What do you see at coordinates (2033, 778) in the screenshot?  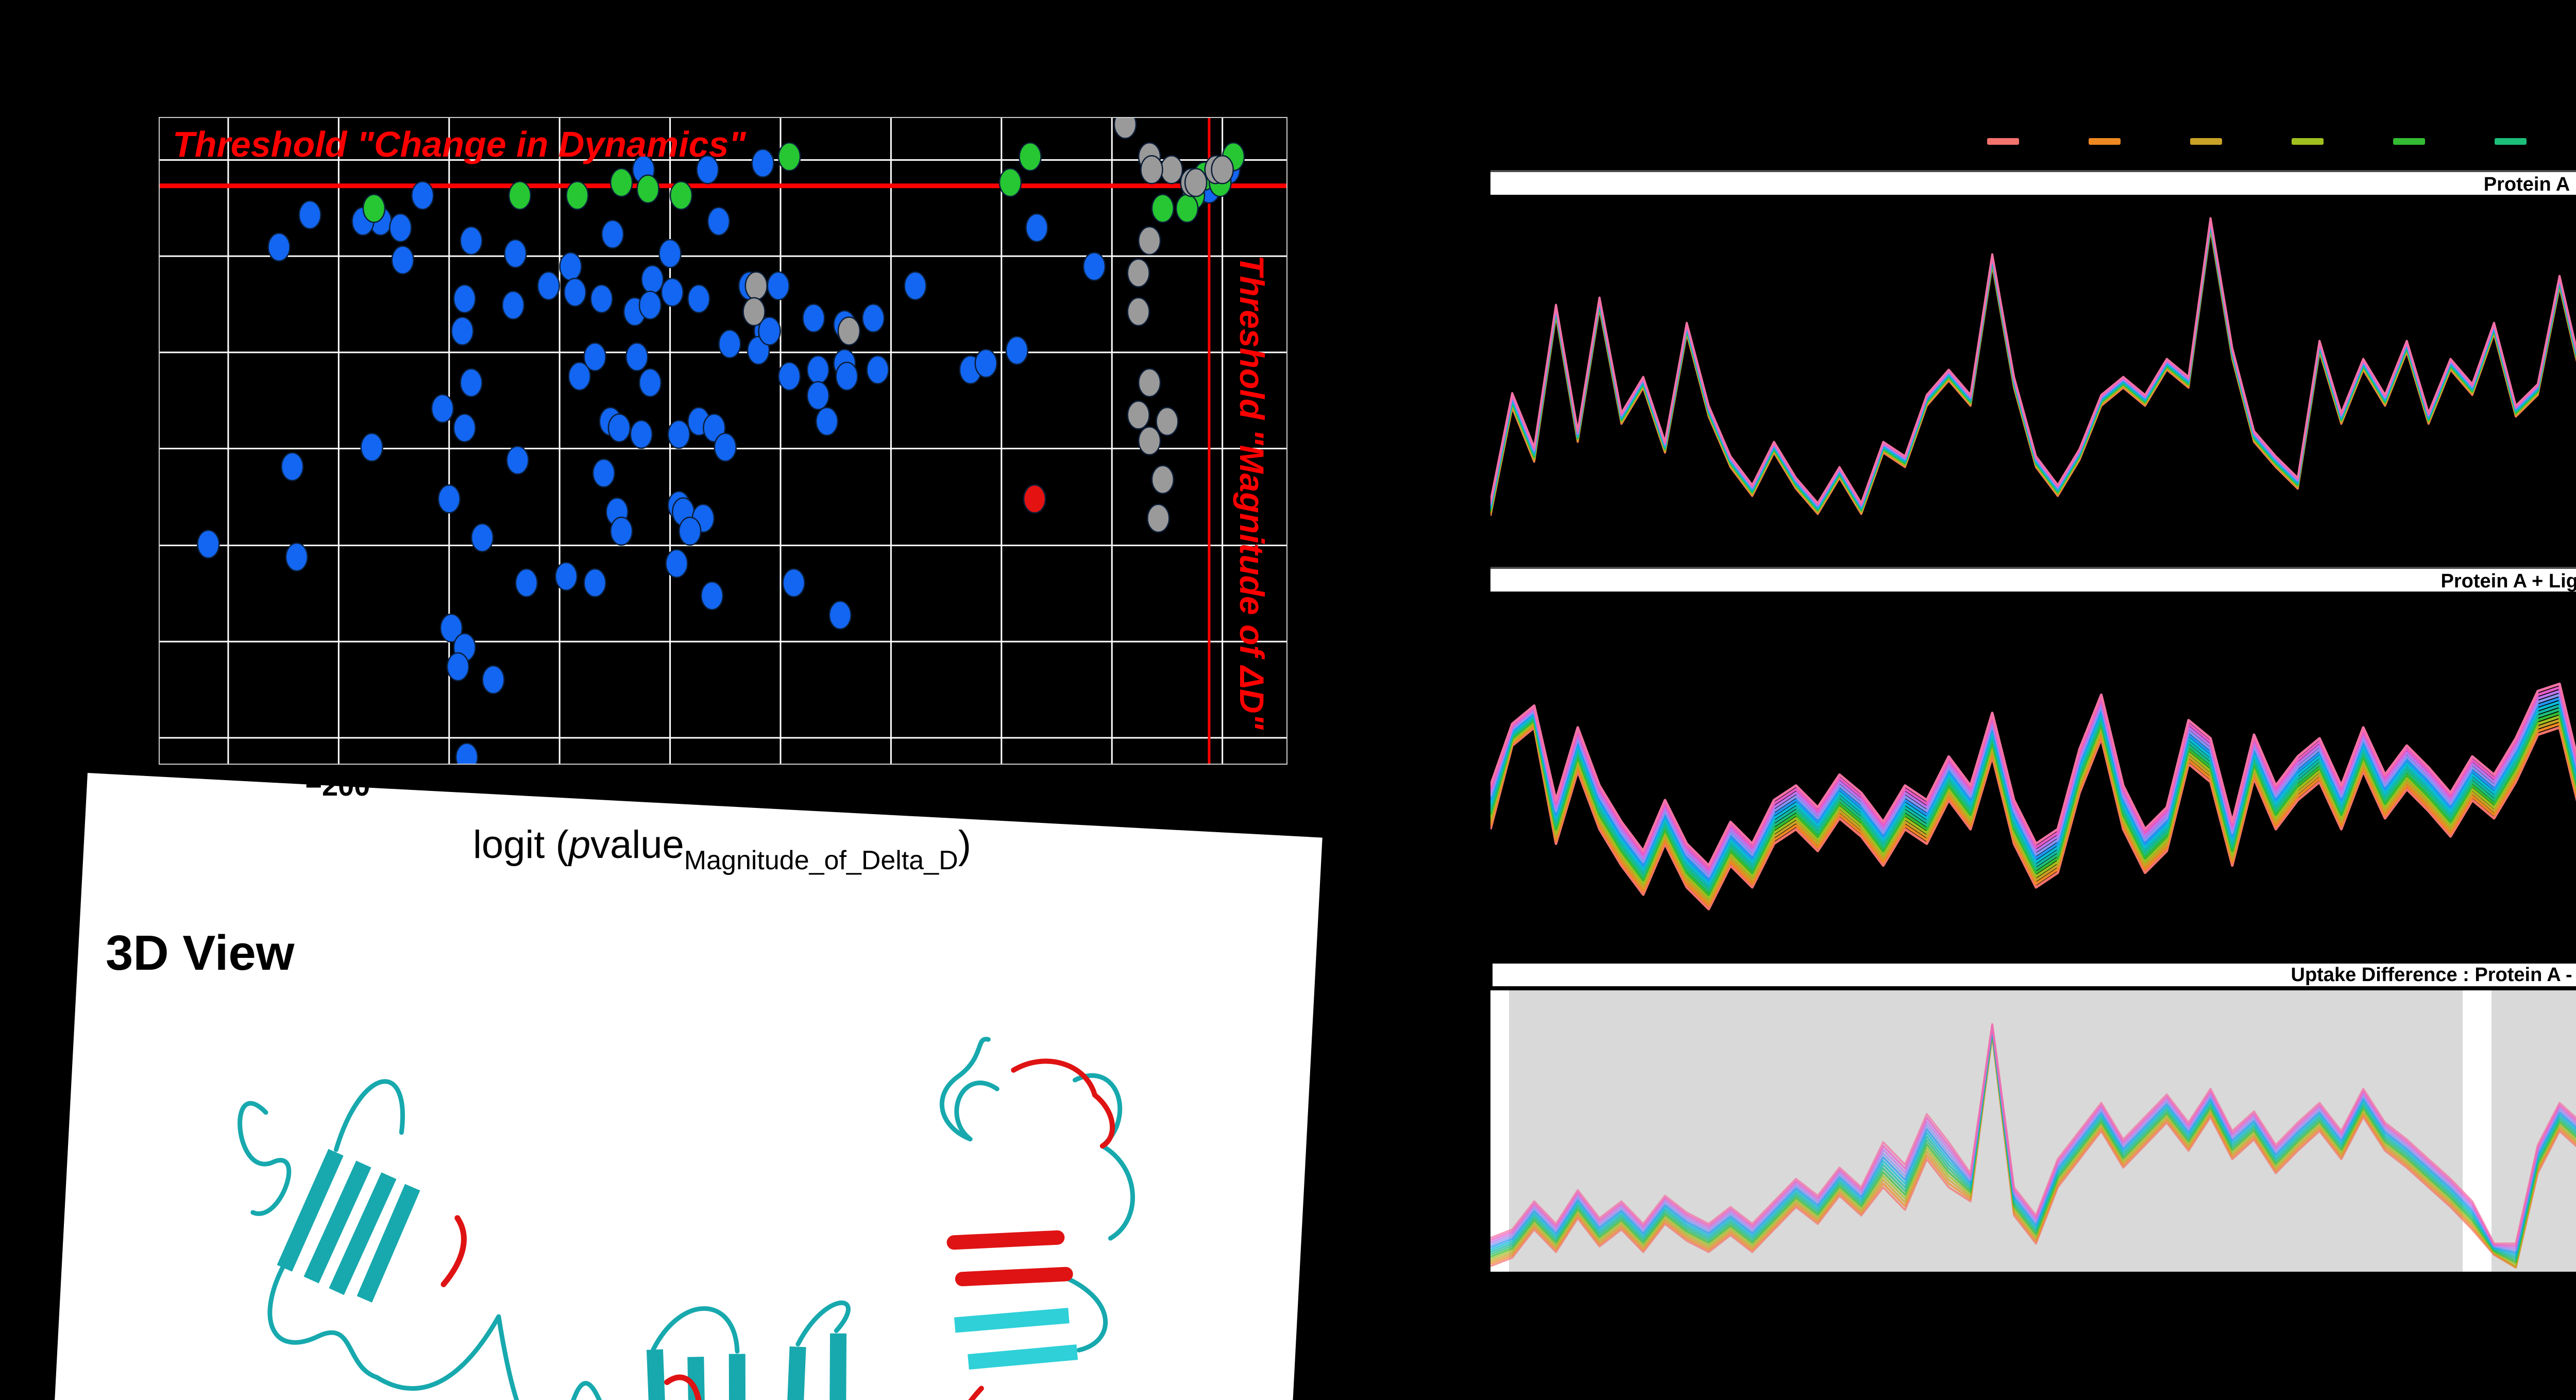 I see `uptake-chart-protein-a-ligand` at bounding box center [2033, 778].